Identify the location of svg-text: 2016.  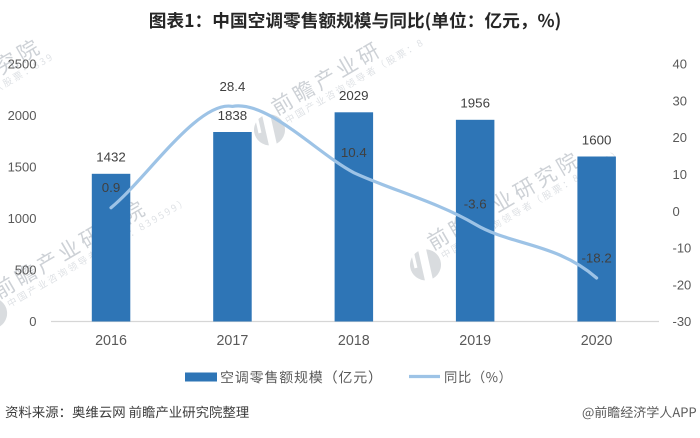
(111, 341).